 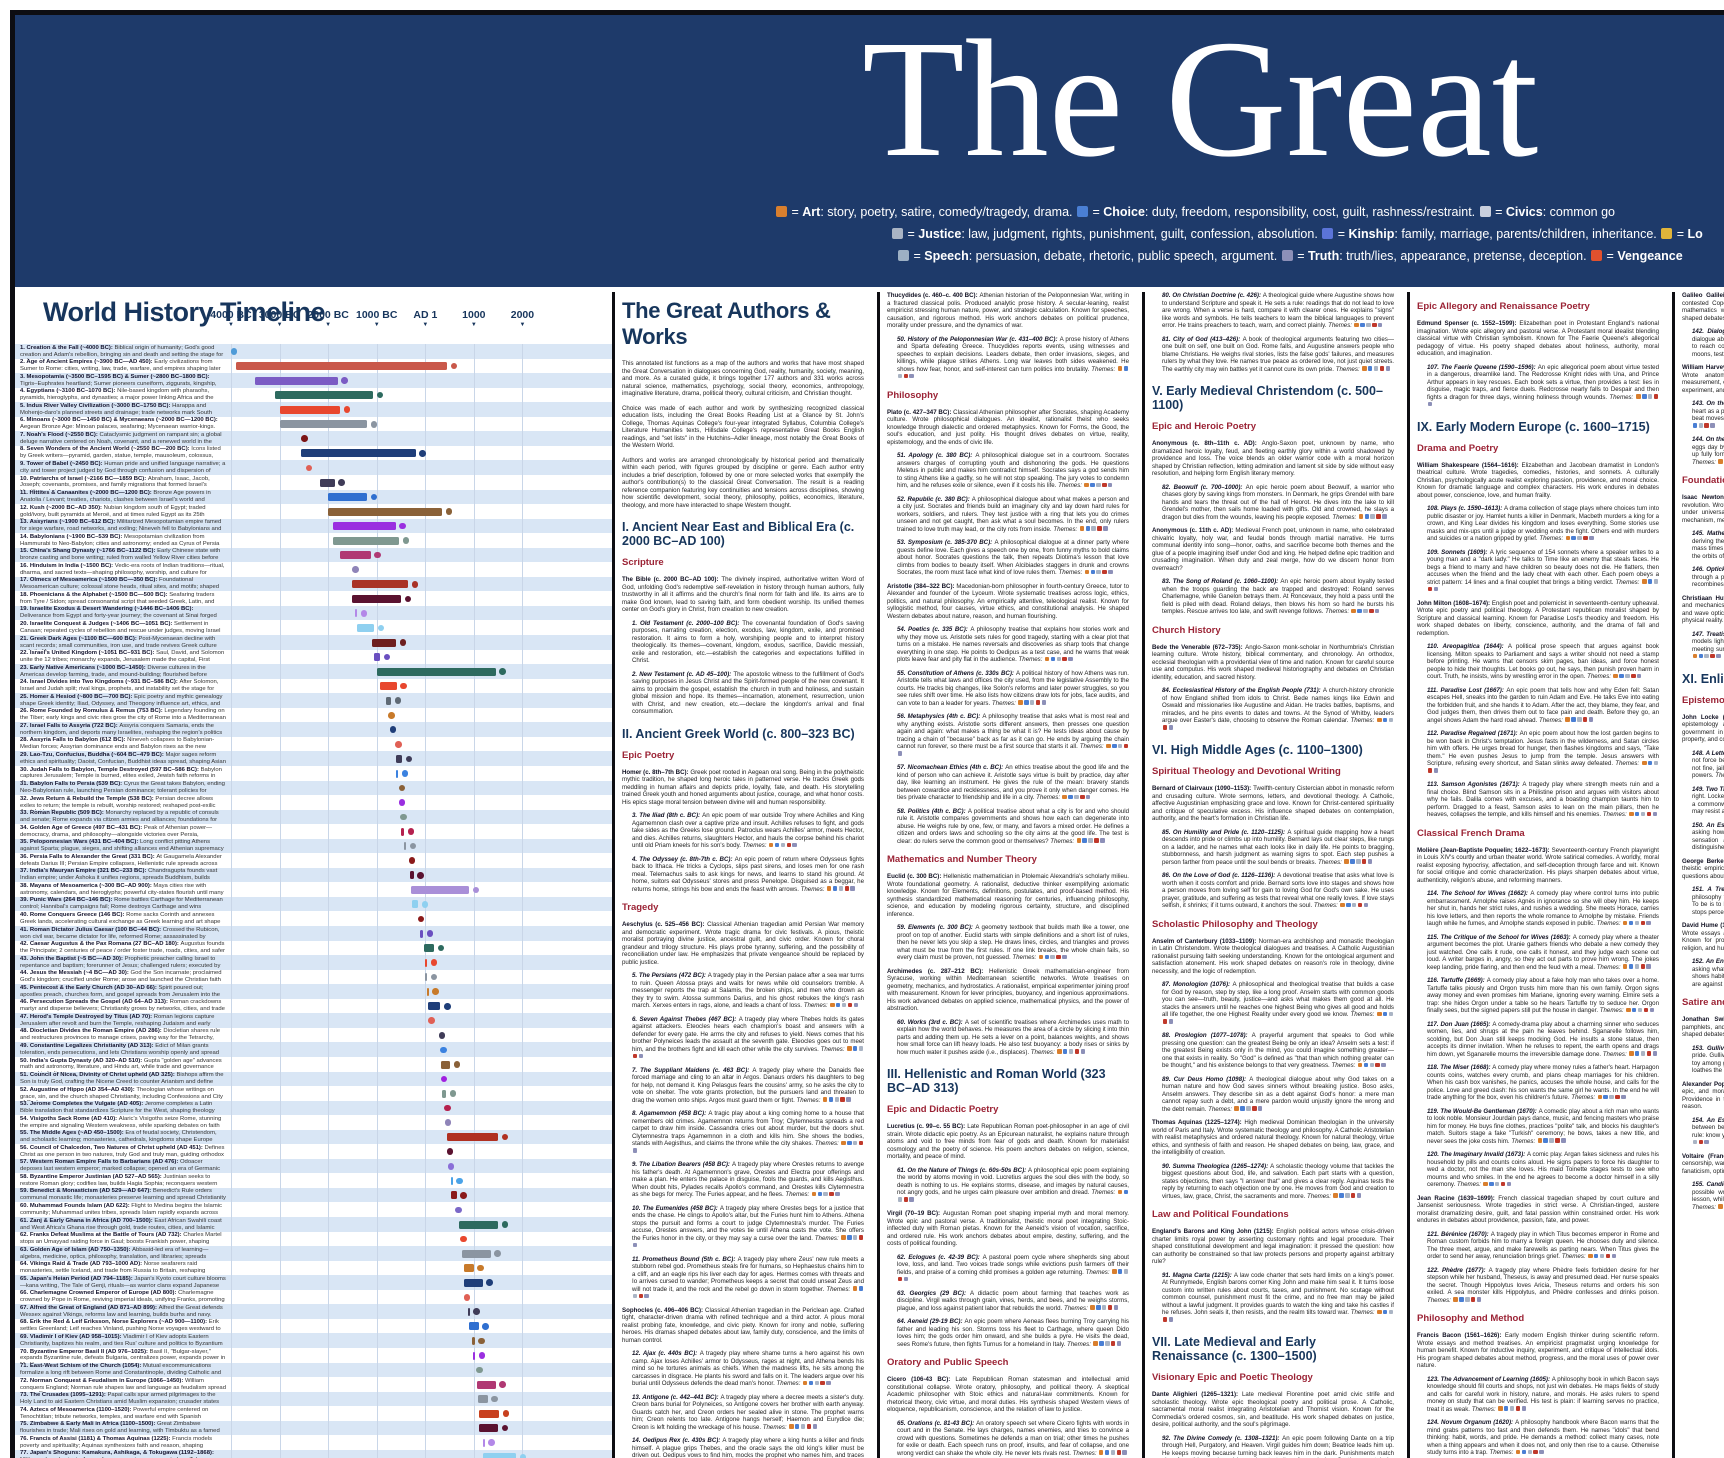 I want to click on work-title: 11. Prometheus Bound (5th c. BC):, so click(x=685, y=1259).